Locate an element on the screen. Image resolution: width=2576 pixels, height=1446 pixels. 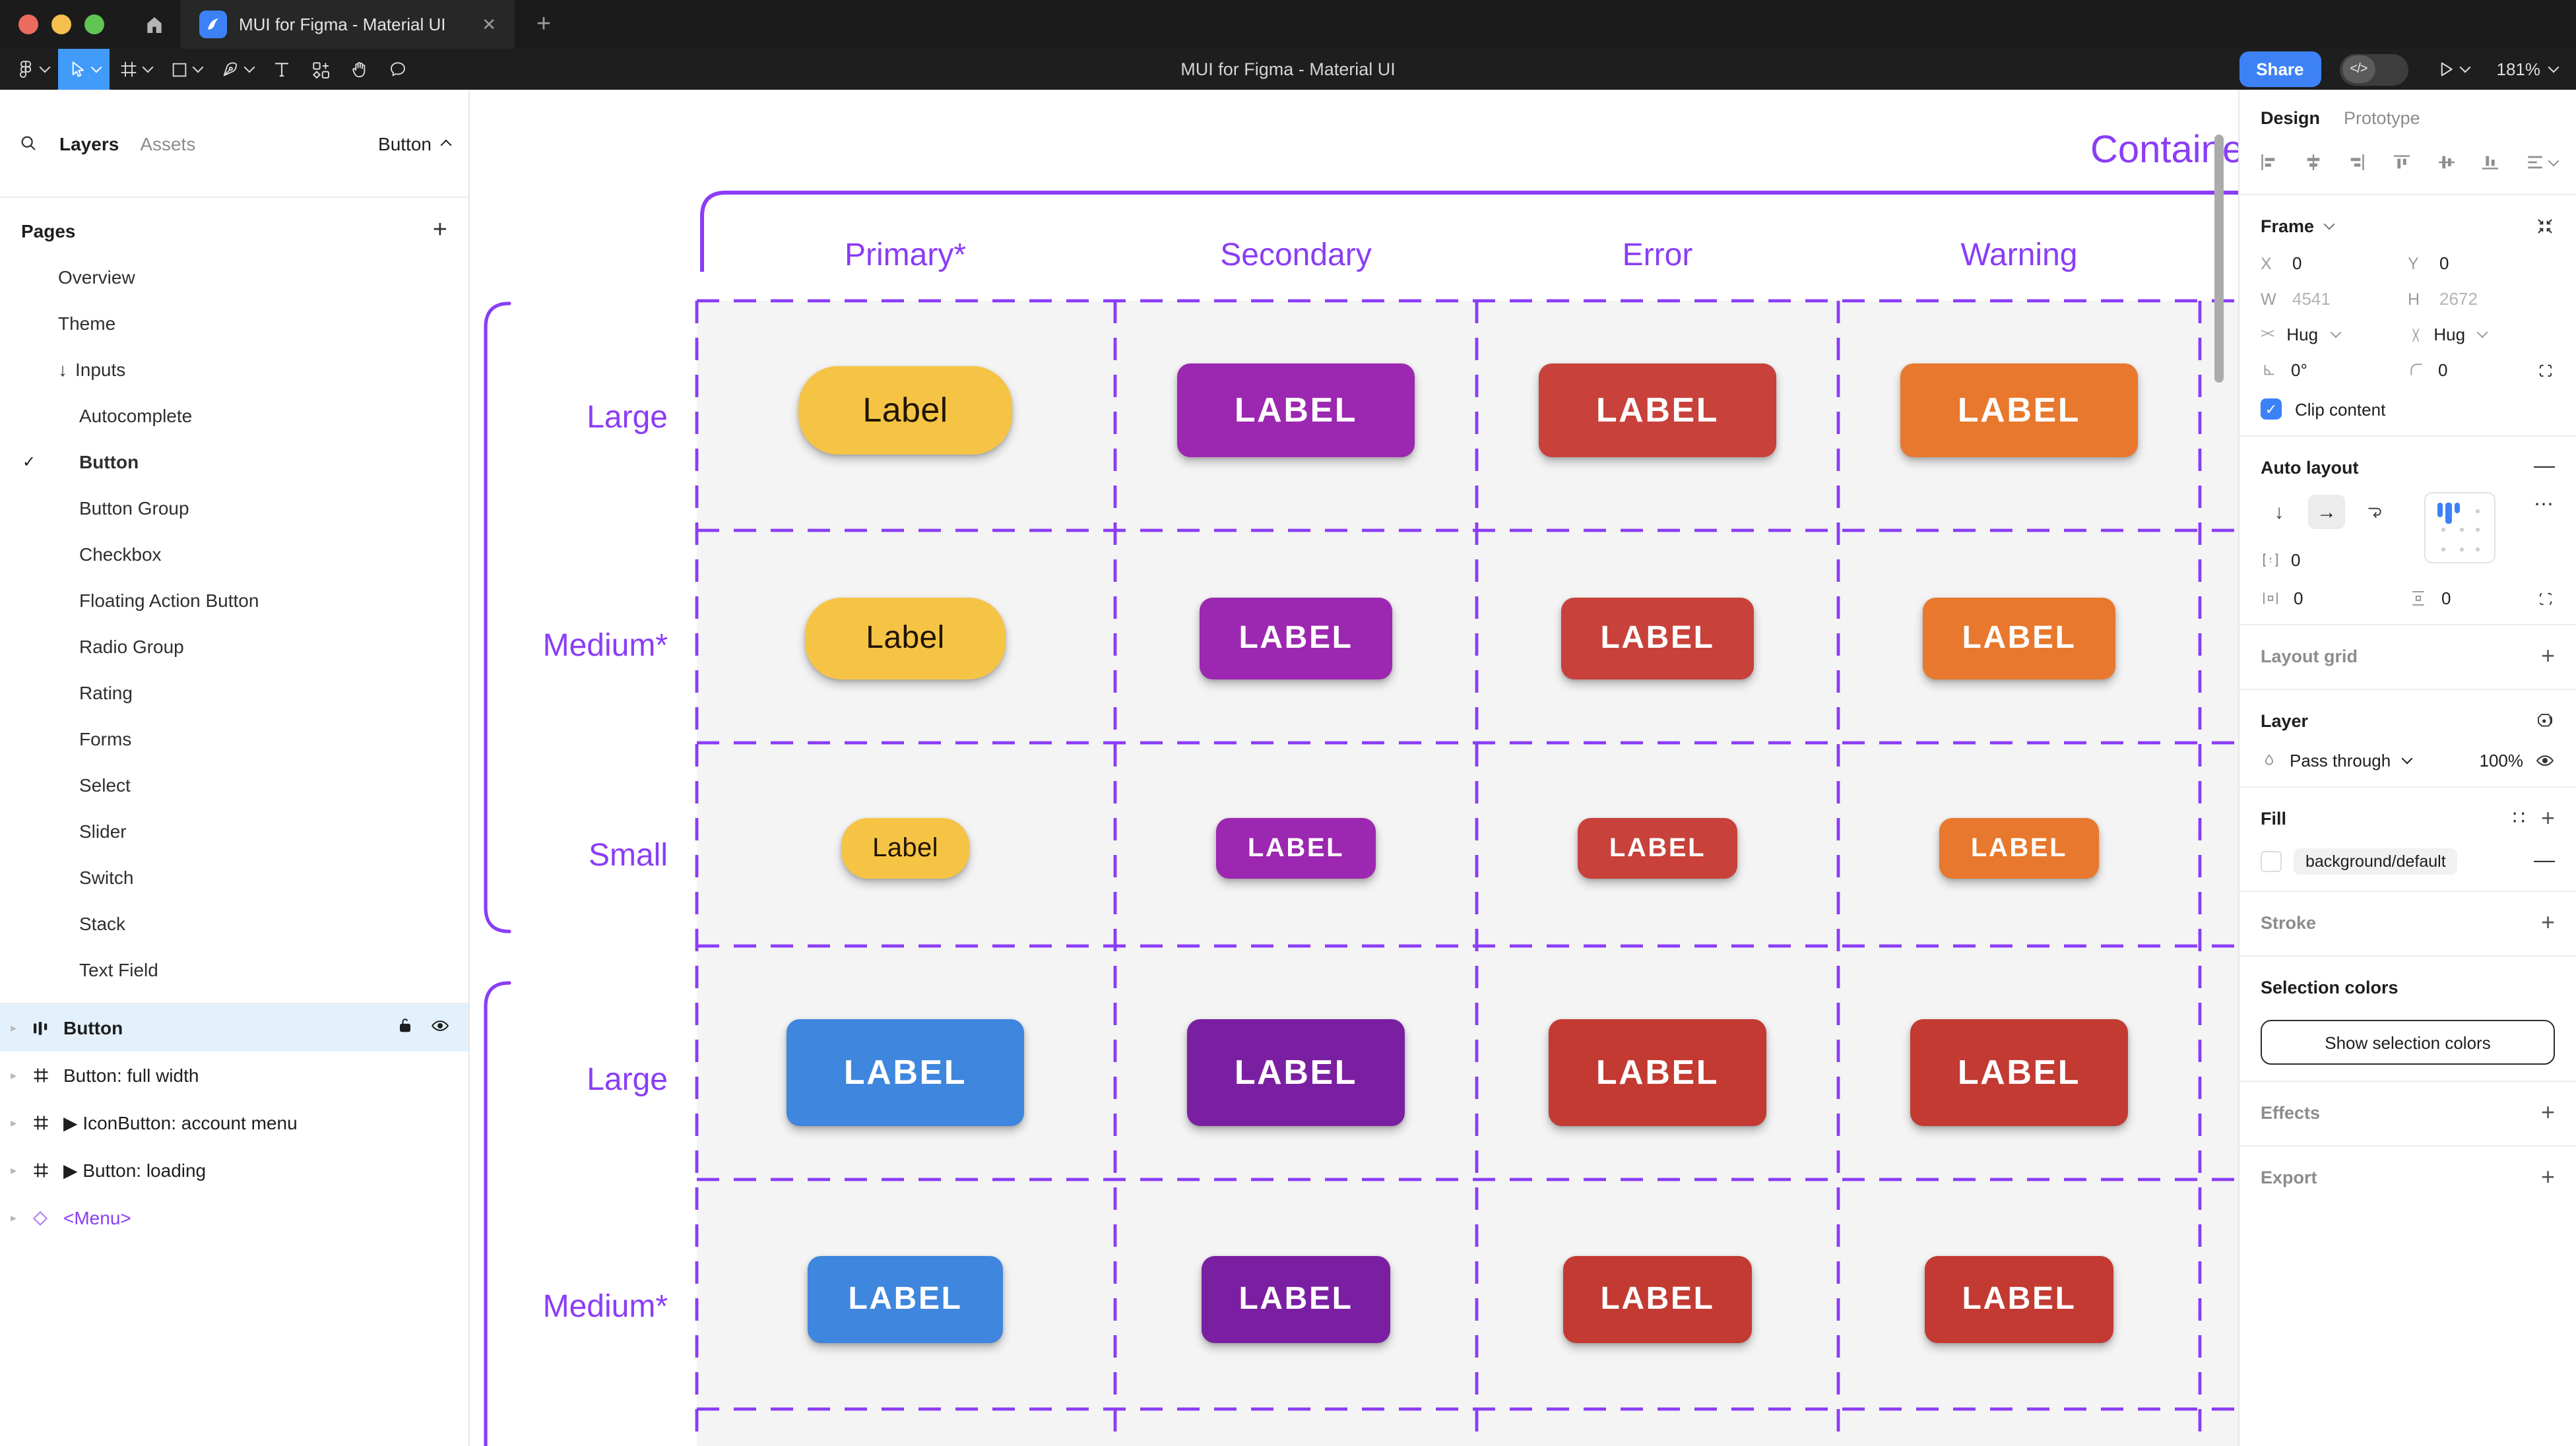
add-page-button: + is located at coordinates (439, 230).